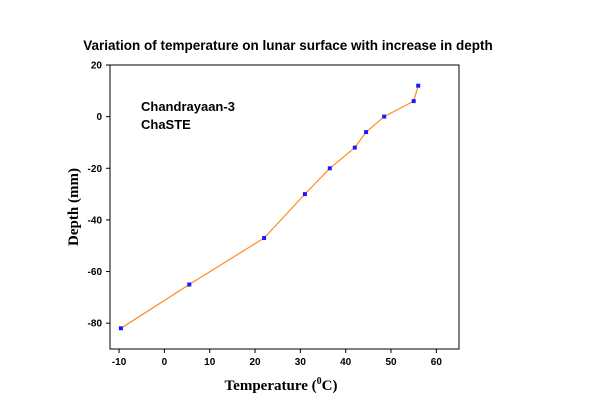  What do you see at coordinates (95, 220) in the screenshot?
I see `y-tick-label: -40` at bounding box center [95, 220].